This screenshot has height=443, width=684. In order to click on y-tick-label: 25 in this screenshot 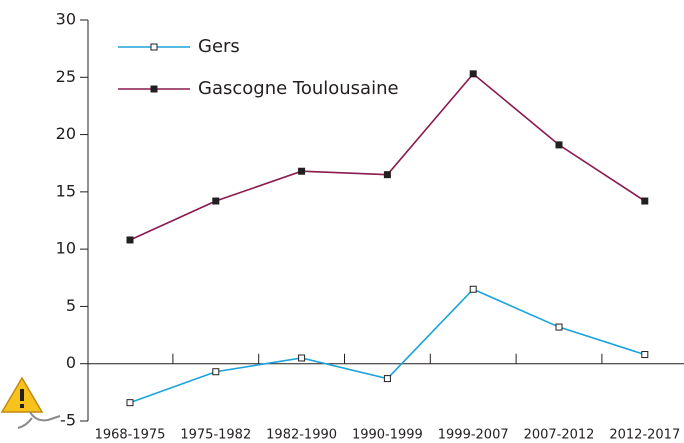, I will do `click(66, 76)`.